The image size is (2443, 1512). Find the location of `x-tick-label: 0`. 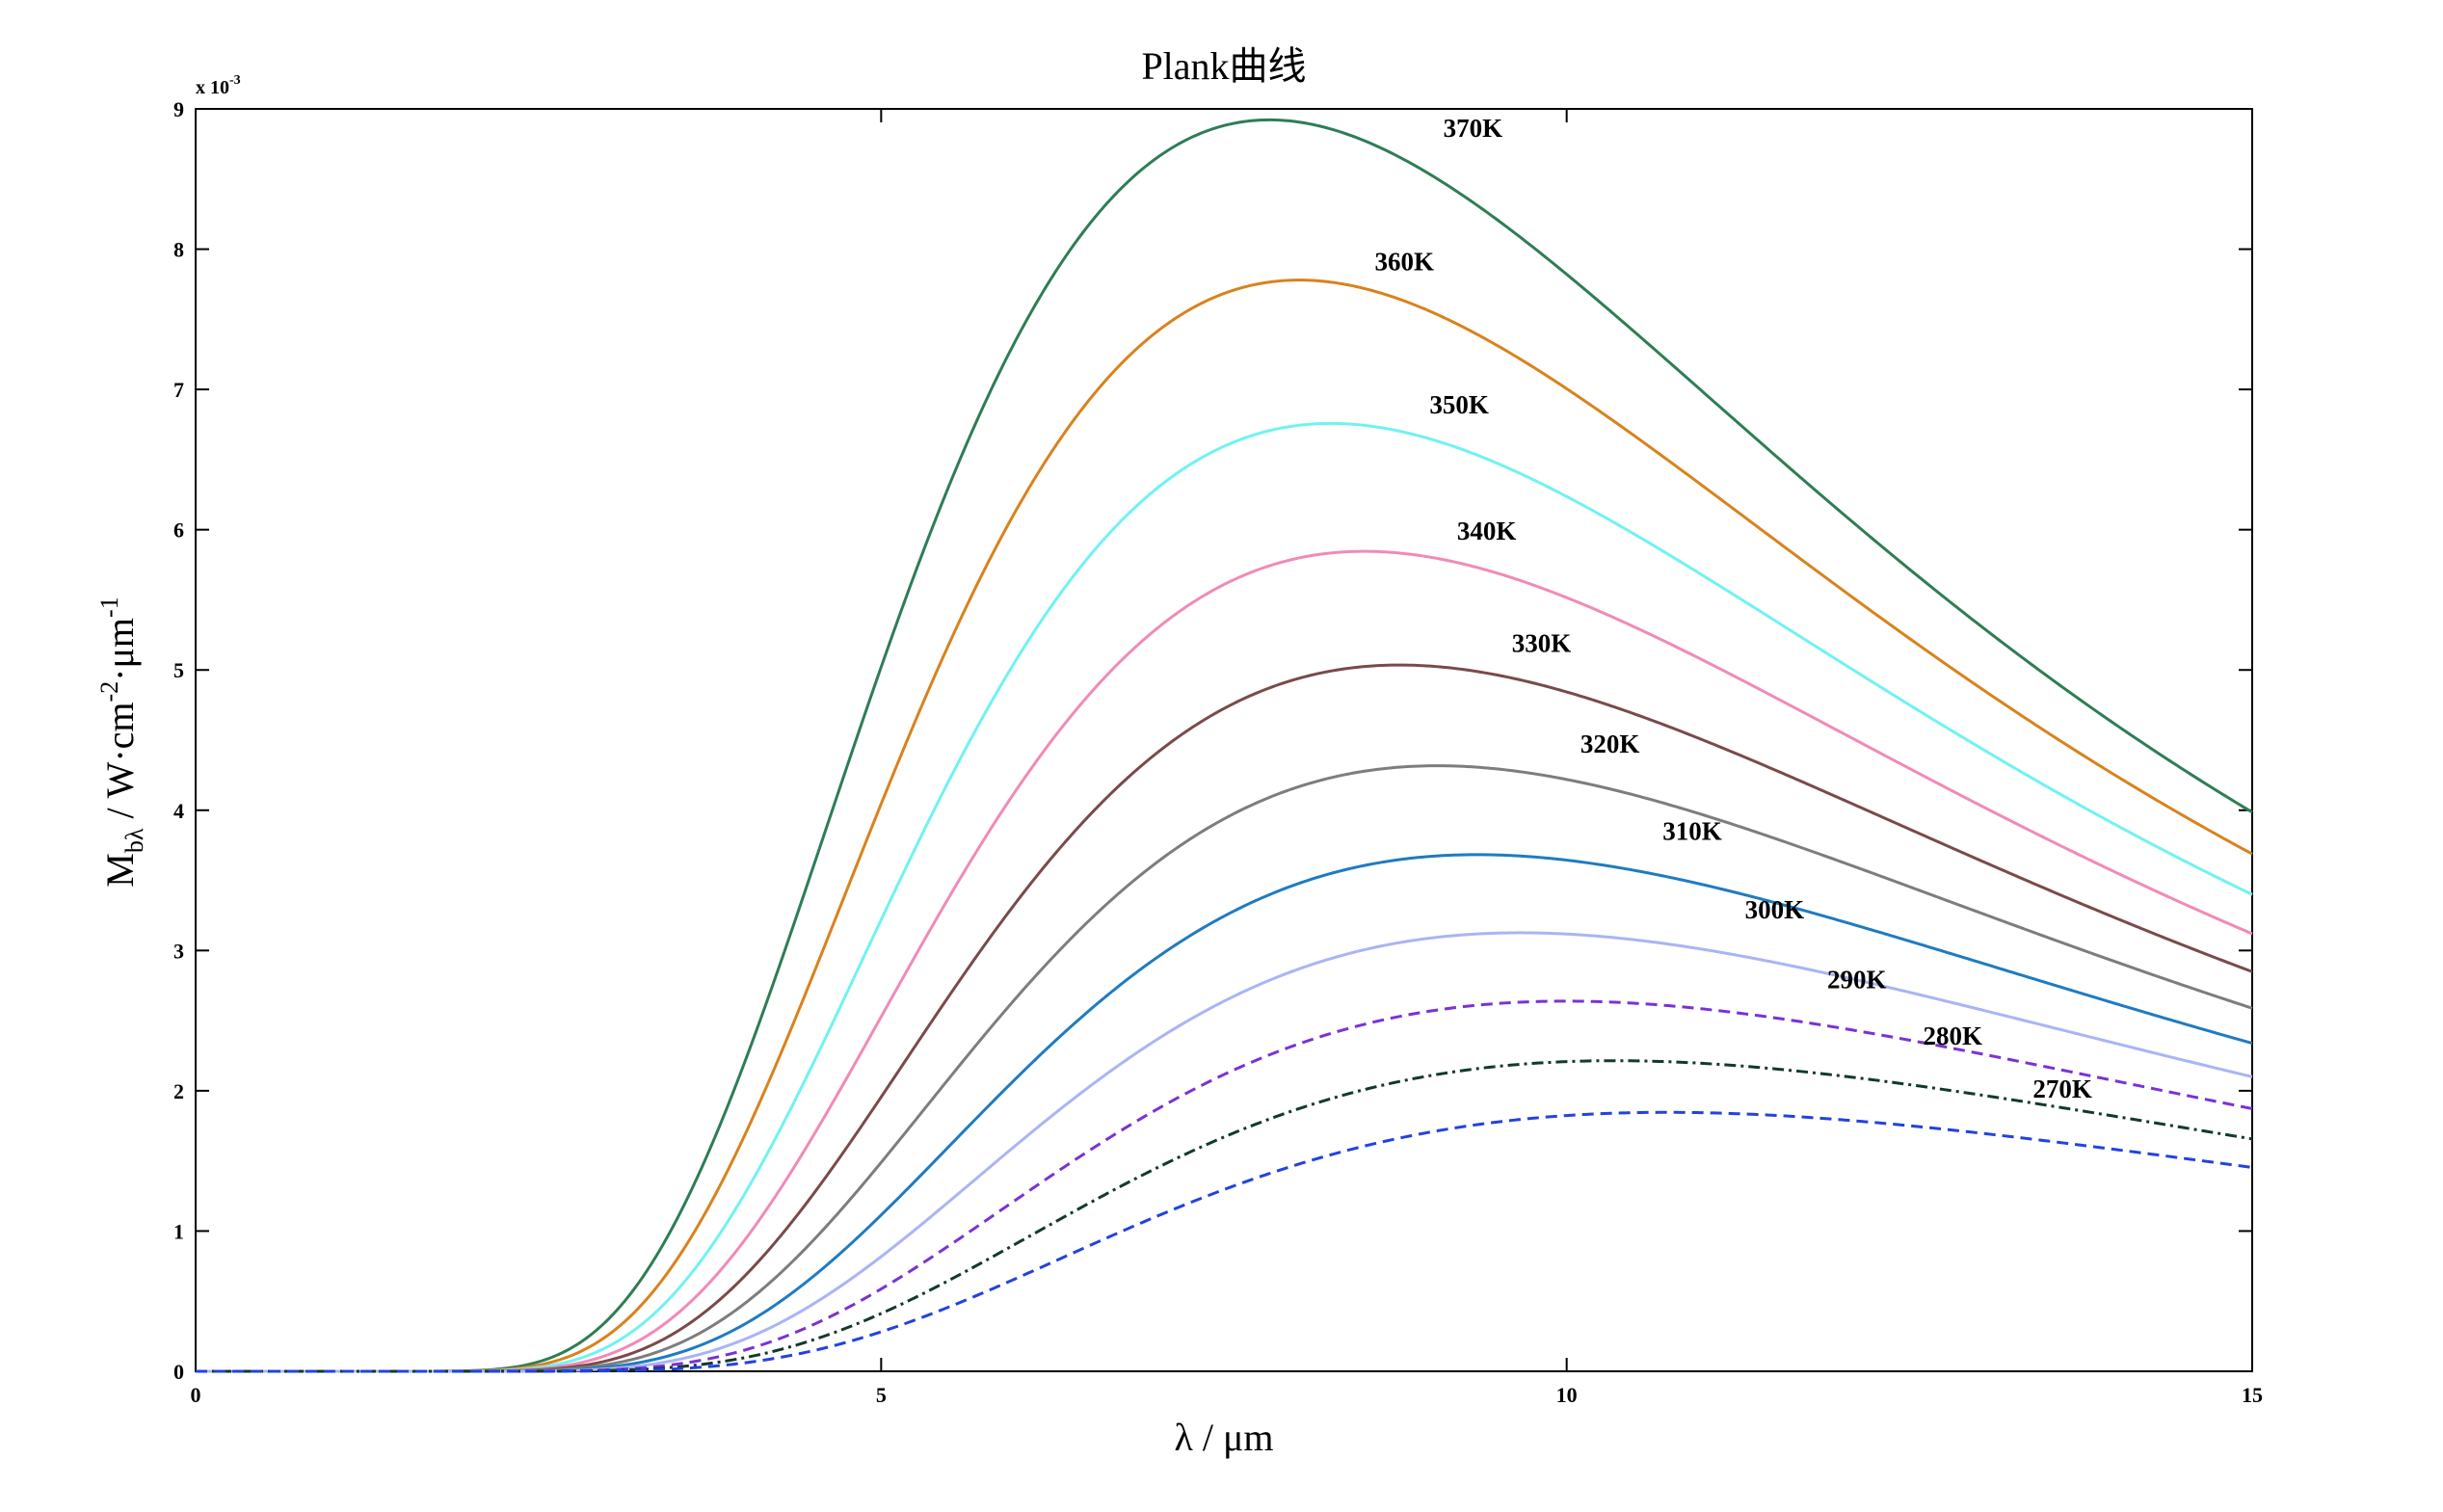

x-tick-label: 0 is located at coordinates (196, 1395).